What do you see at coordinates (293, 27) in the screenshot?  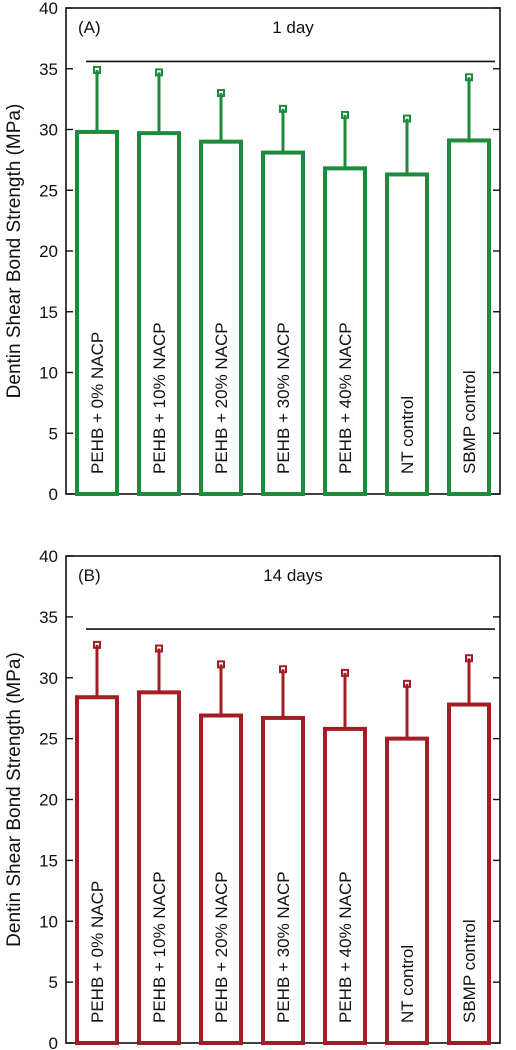 I see `panel-title: 1 day` at bounding box center [293, 27].